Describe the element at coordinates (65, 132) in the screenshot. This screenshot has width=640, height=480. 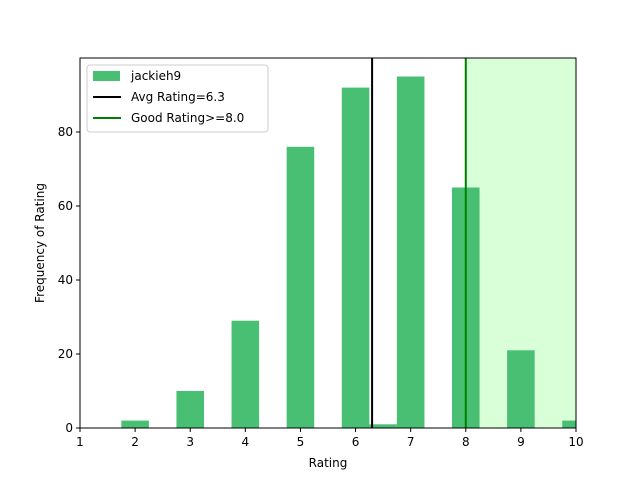
I see `y-tick-label: 80` at that location.